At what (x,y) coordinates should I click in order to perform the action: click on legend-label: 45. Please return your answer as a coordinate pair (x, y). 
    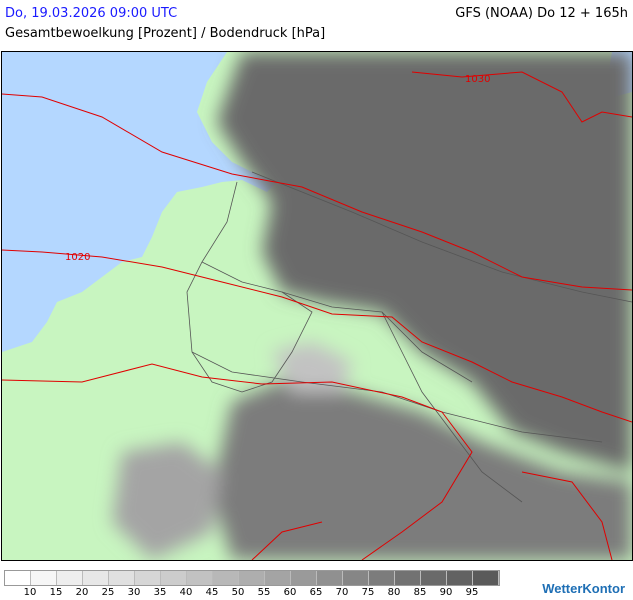
    Looking at the image, I should click on (212, 592).